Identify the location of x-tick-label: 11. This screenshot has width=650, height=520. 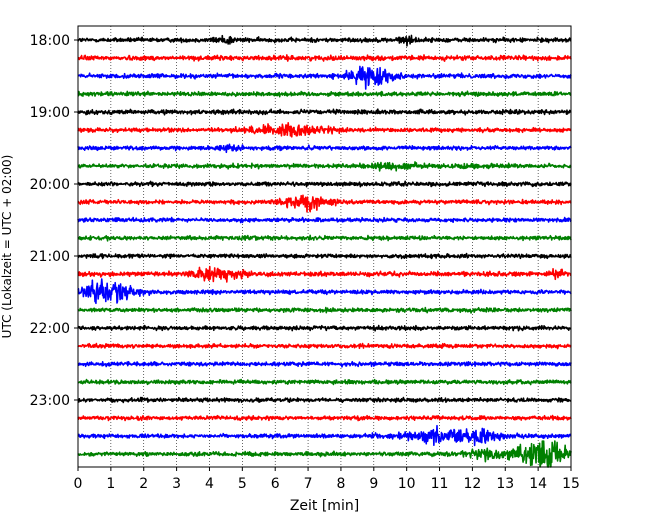
(440, 484).